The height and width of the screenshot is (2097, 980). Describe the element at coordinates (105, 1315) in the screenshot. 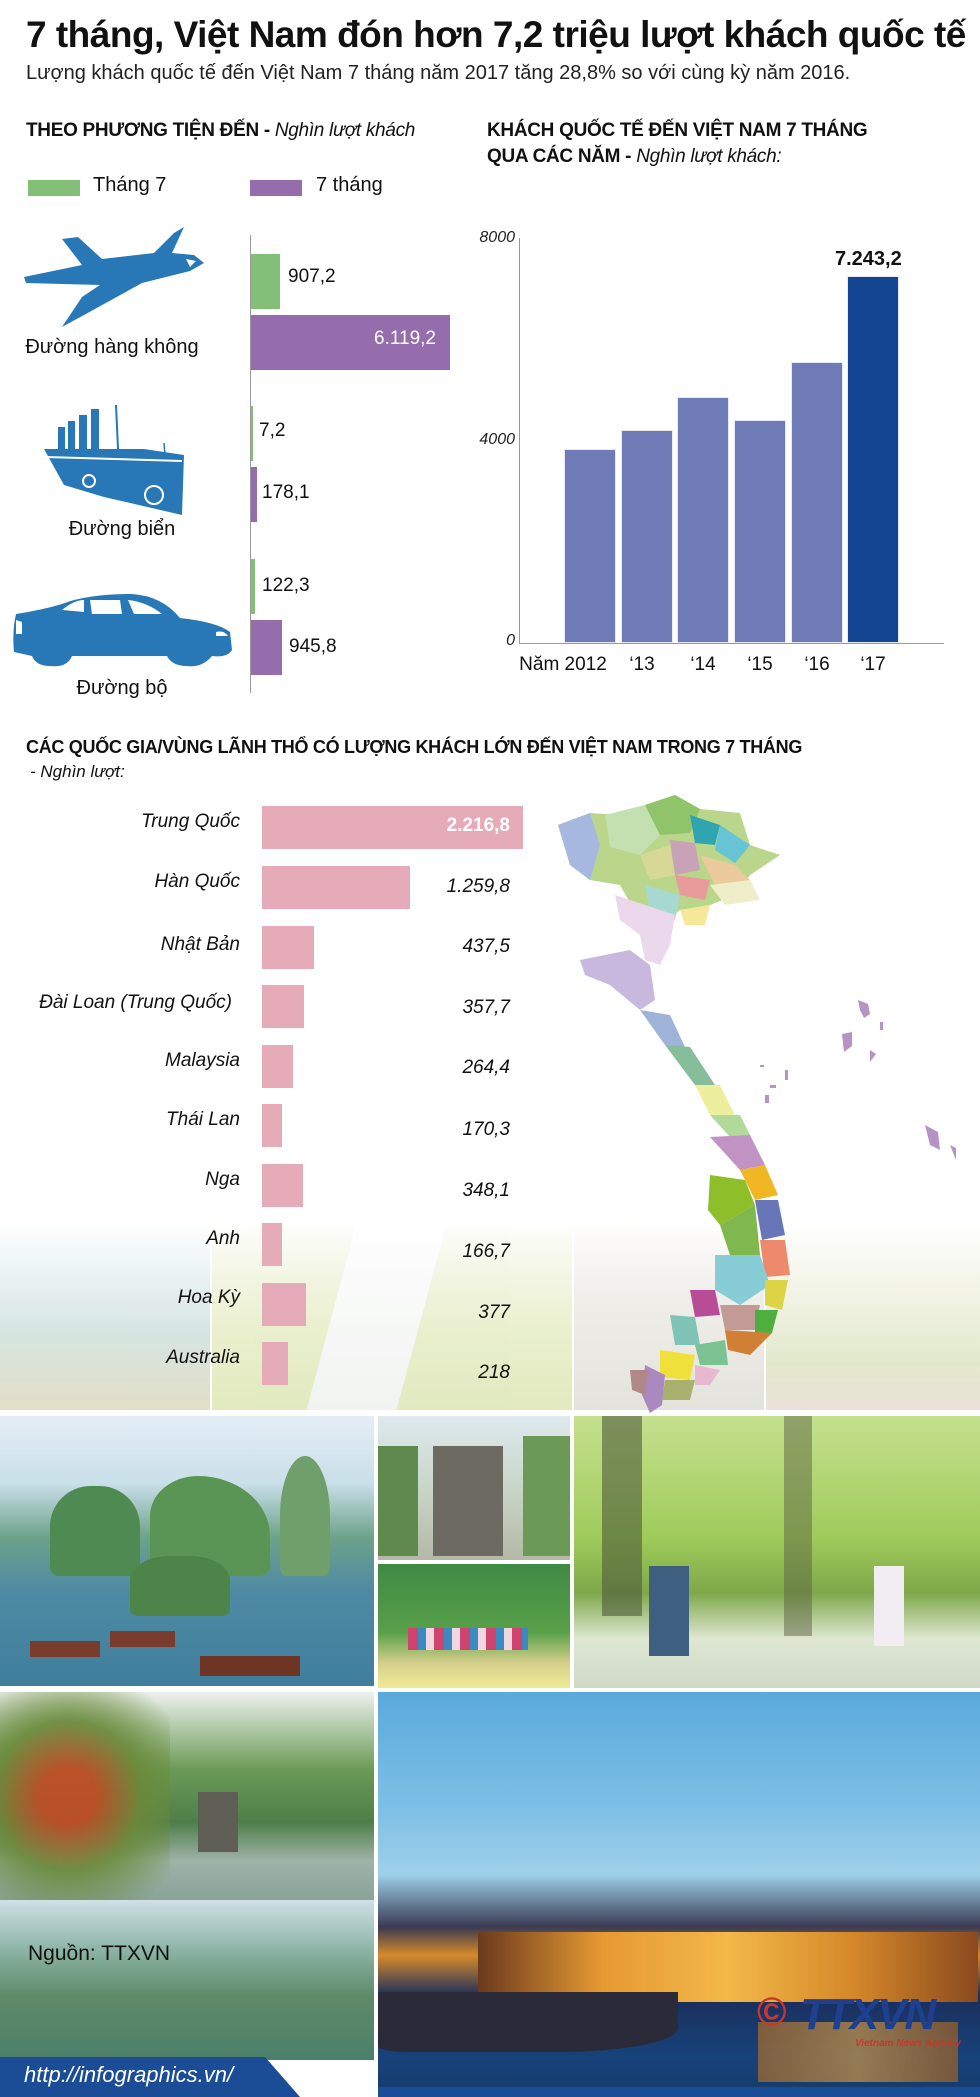

I see `photo-waterfall` at that location.